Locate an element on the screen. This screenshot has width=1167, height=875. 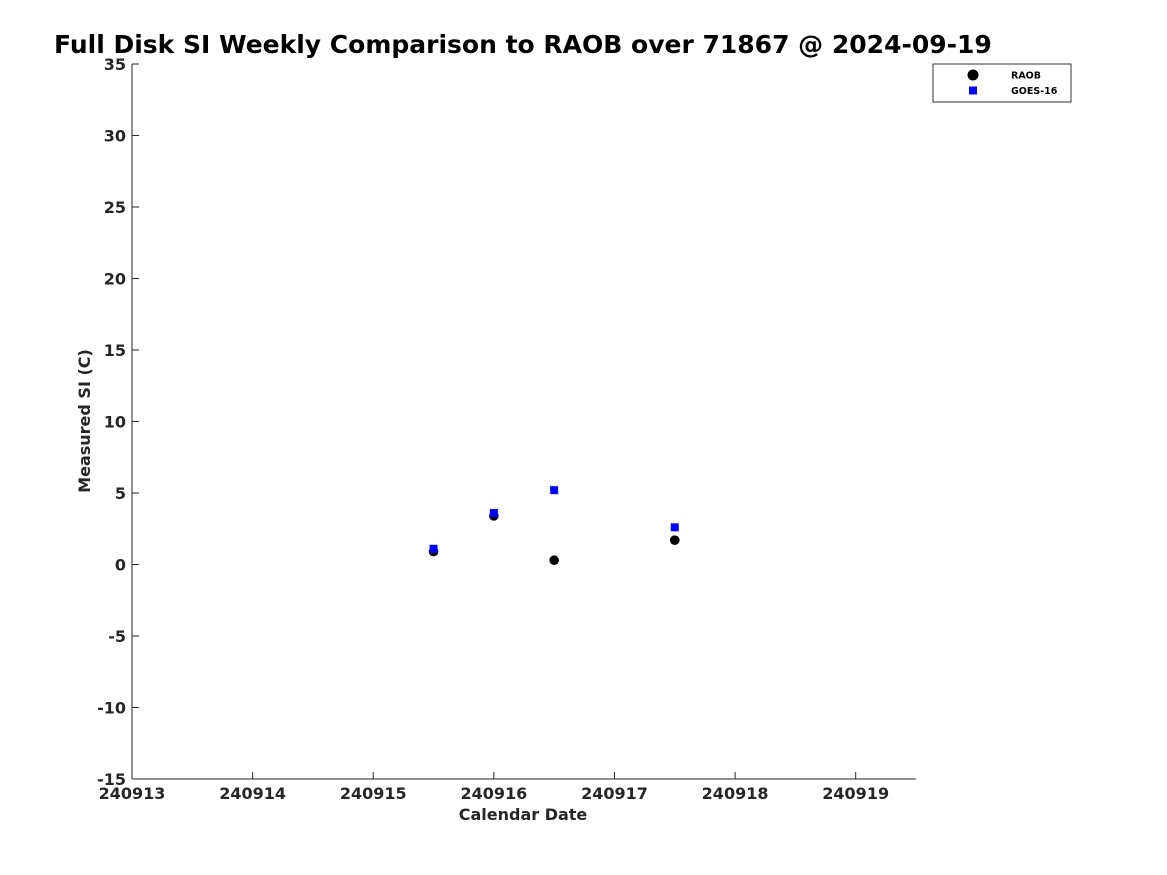
x-tick-label: 240915 is located at coordinates (373, 793).